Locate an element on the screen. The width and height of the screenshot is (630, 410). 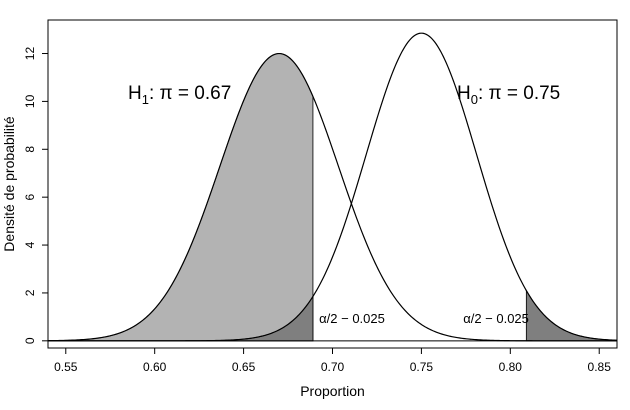
y-axis: 0 2 4 6 8 10 12 is located at coordinates (35, 195).